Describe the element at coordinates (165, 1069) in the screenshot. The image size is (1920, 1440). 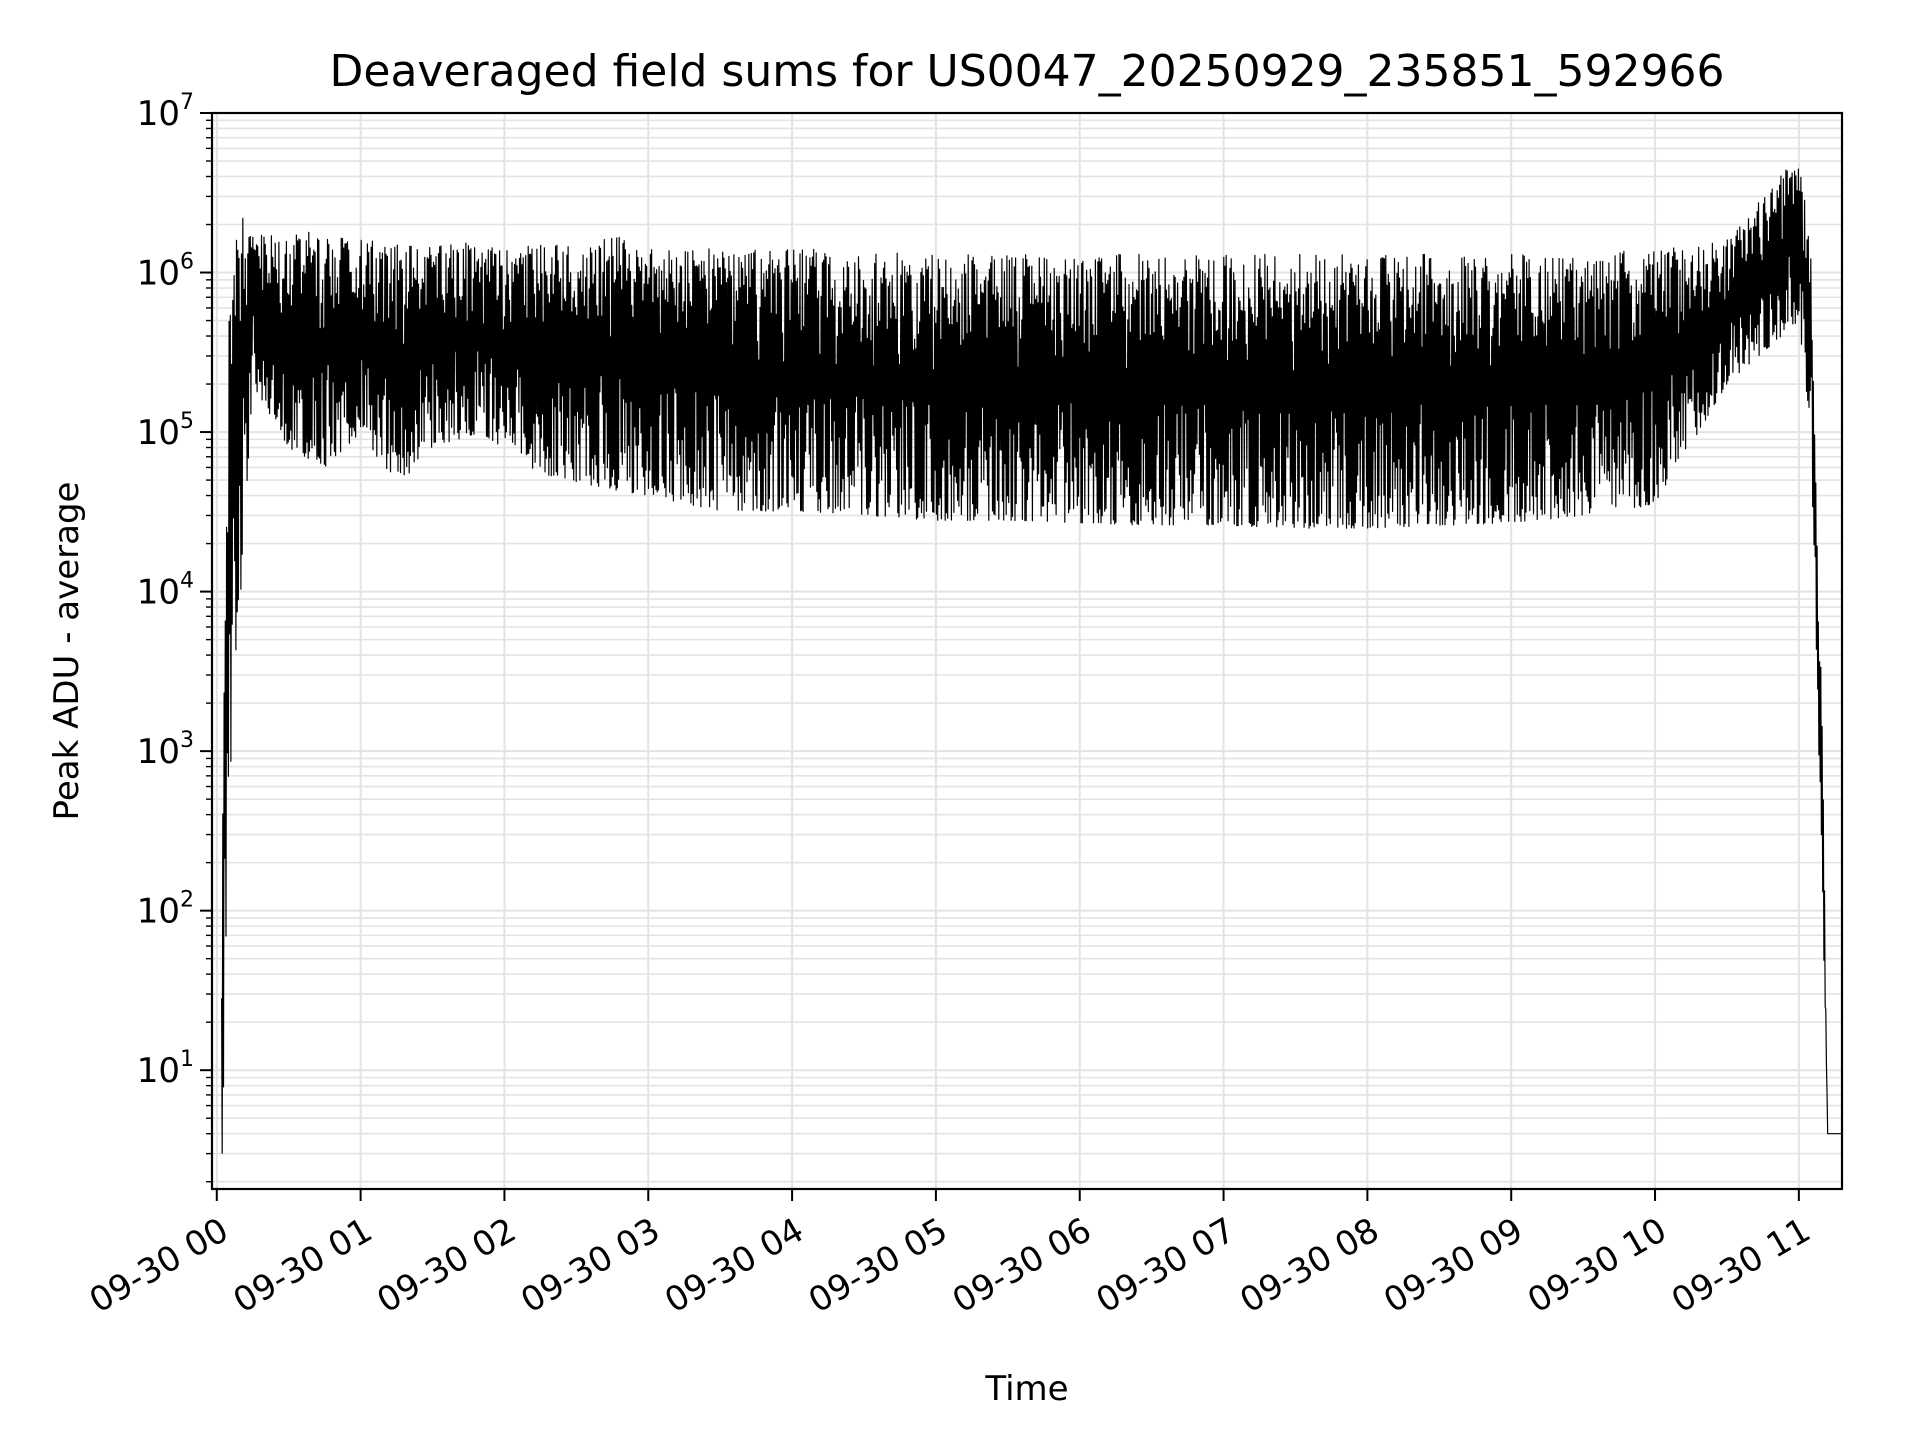
I see `y-tick-label: 10¹` at that location.